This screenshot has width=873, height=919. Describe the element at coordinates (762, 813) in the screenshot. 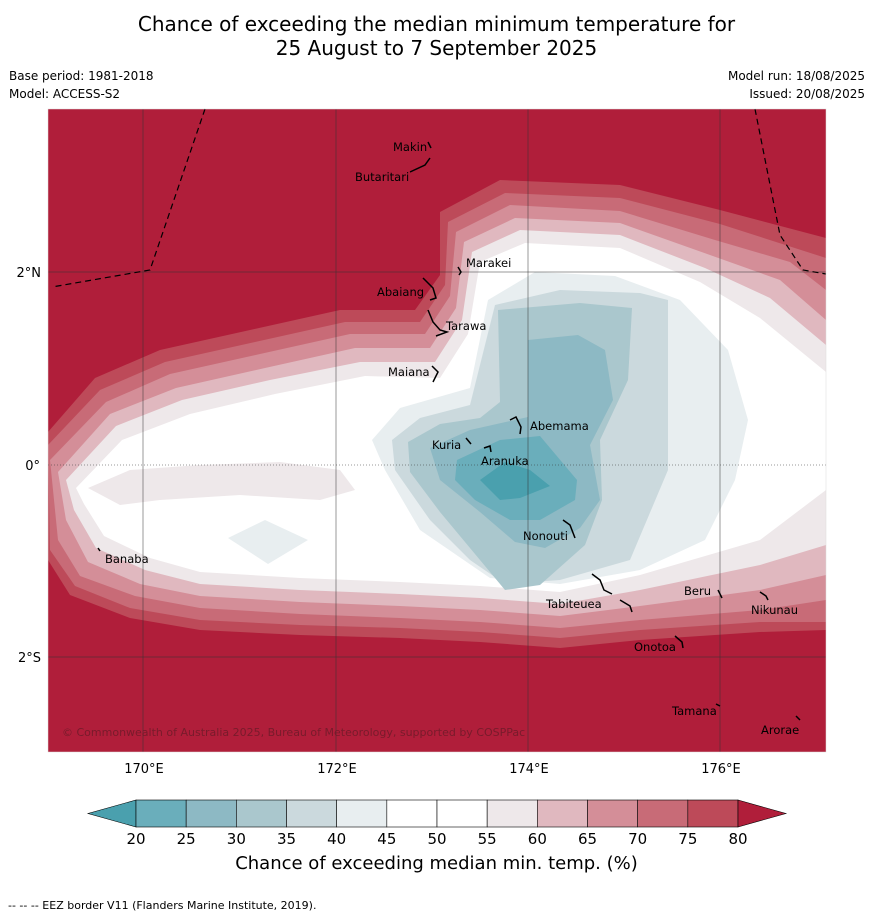

I see `colorbar-extend-high` at that location.